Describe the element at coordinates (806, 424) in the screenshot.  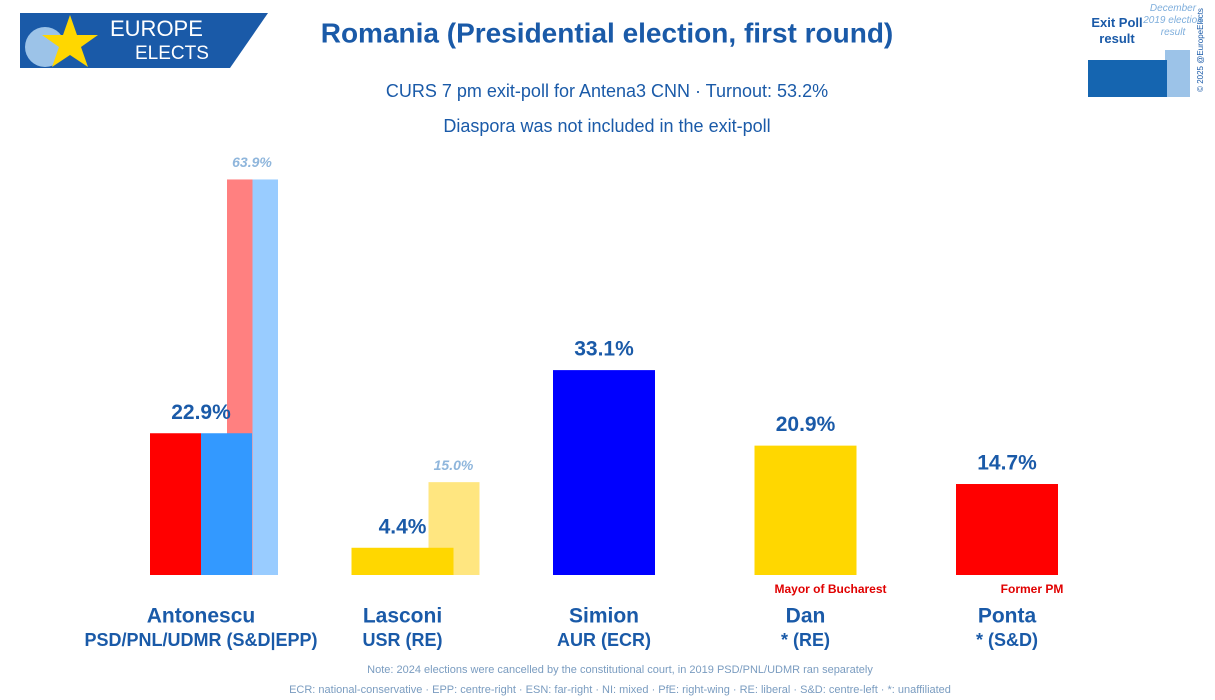
I see `value-label: 20.9%` at that location.